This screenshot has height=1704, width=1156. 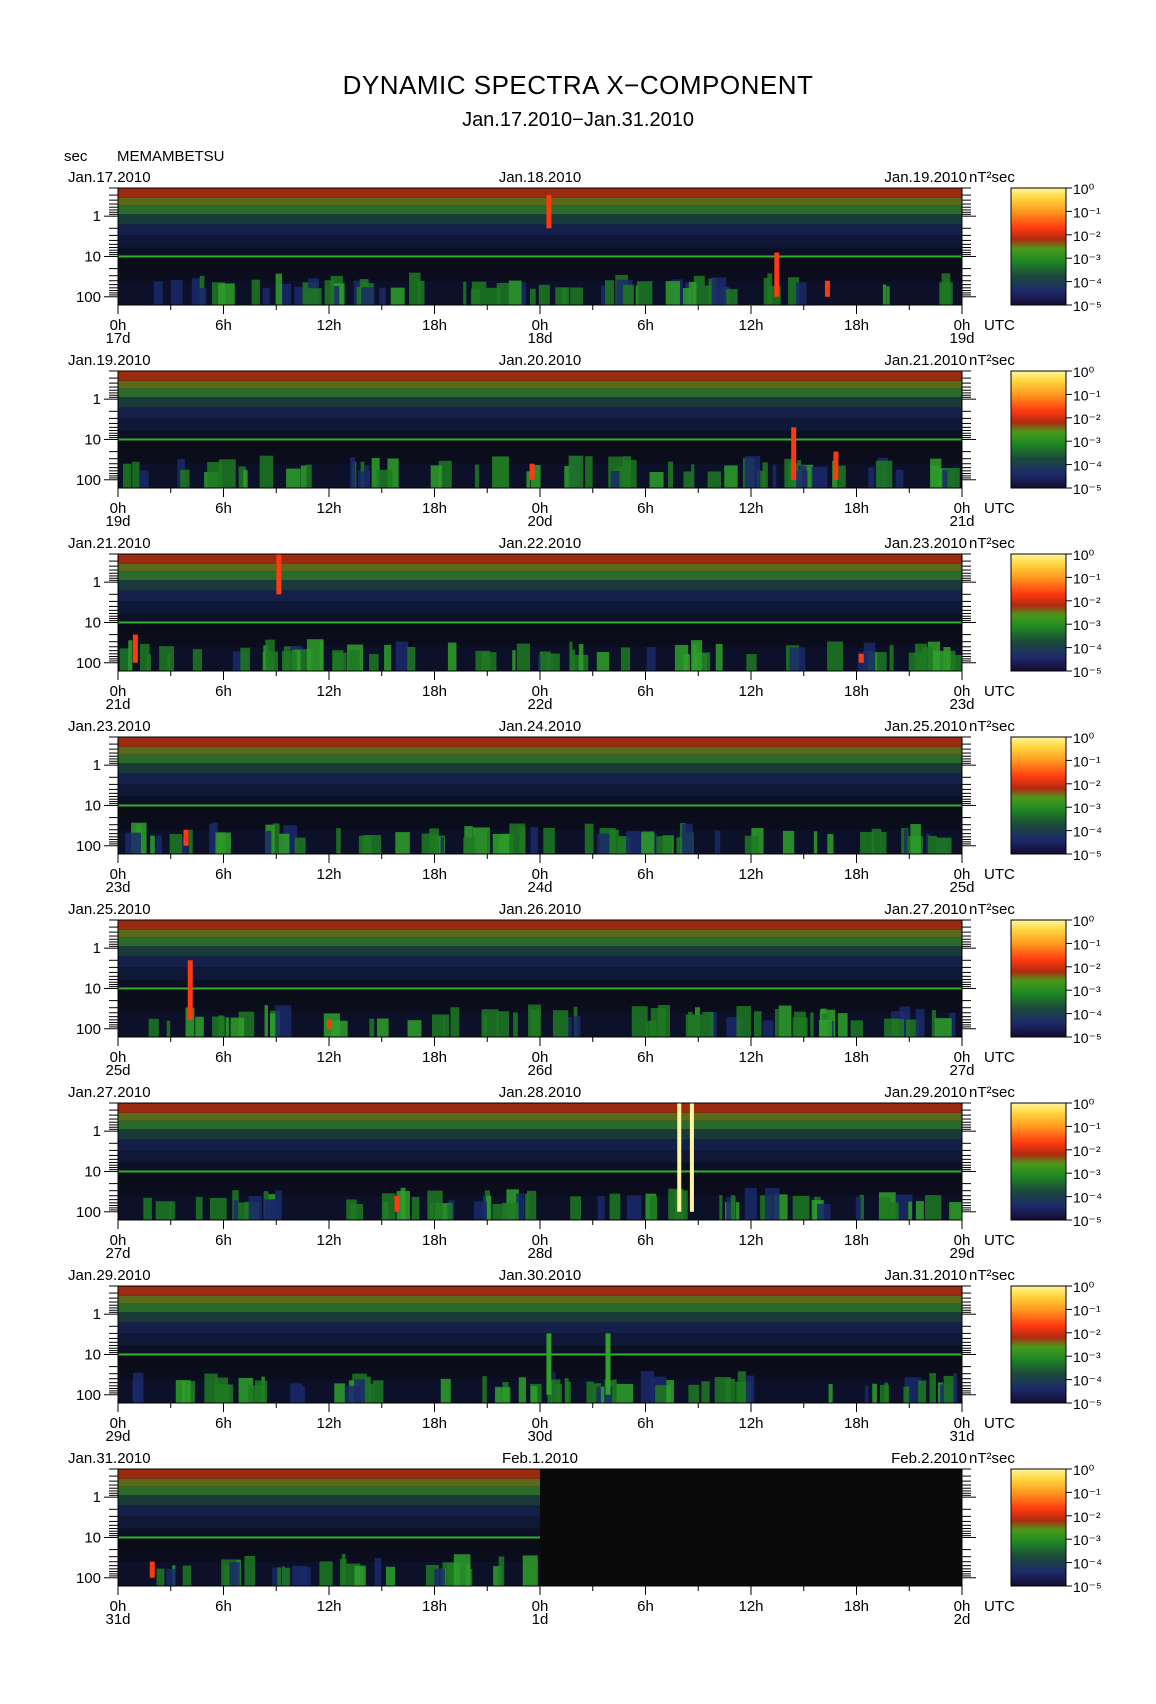 I want to click on date-label-left: Jan.25.2010, so click(x=109, y=909).